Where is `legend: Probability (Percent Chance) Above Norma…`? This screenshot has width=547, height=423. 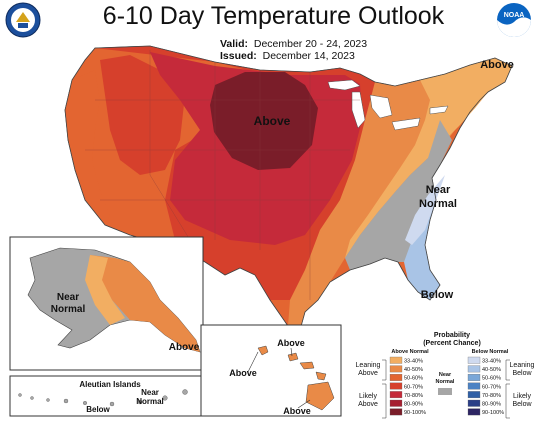 legend: Probability (Percent Chance) Above Norma… is located at coordinates (445, 375).